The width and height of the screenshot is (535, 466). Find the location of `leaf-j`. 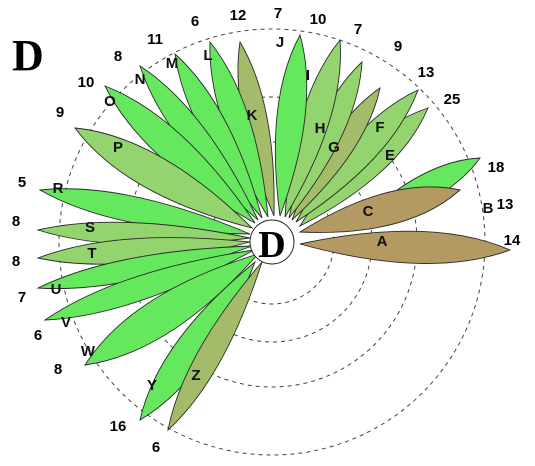

leaf-j is located at coordinates (291, 125).